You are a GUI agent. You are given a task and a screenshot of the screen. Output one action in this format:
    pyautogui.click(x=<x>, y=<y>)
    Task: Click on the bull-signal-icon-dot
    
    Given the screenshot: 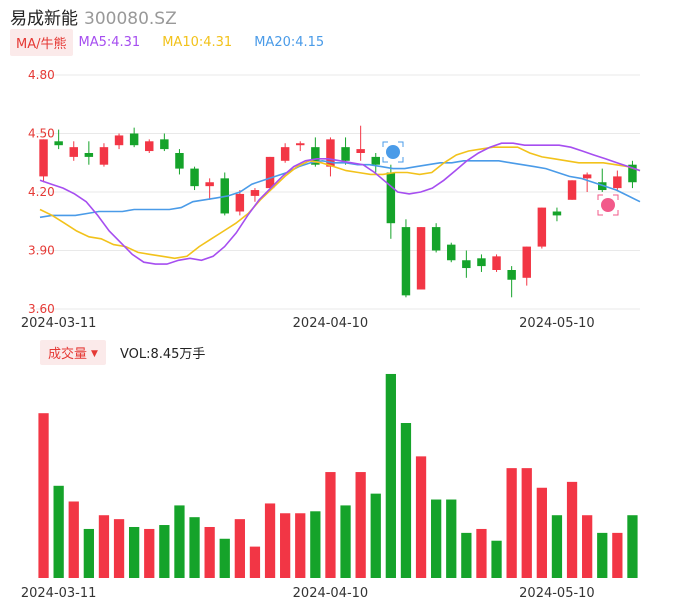 What is the action you would take?
    pyautogui.click(x=608, y=205)
    